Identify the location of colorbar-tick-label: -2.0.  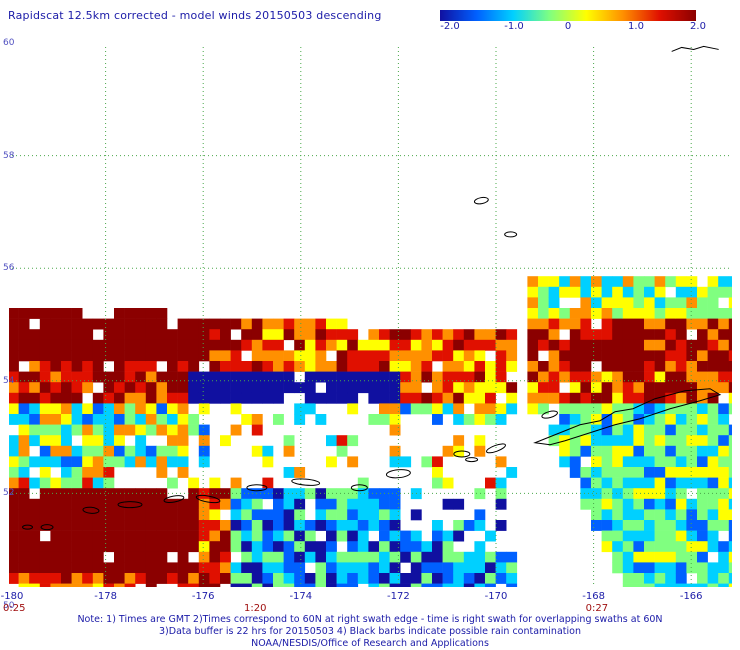
(450, 26).